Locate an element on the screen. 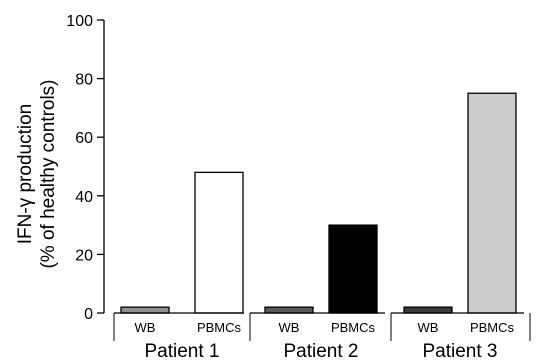 The width and height of the screenshot is (536, 362). y-tick-label: 60 is located at coordinates (84, 138).